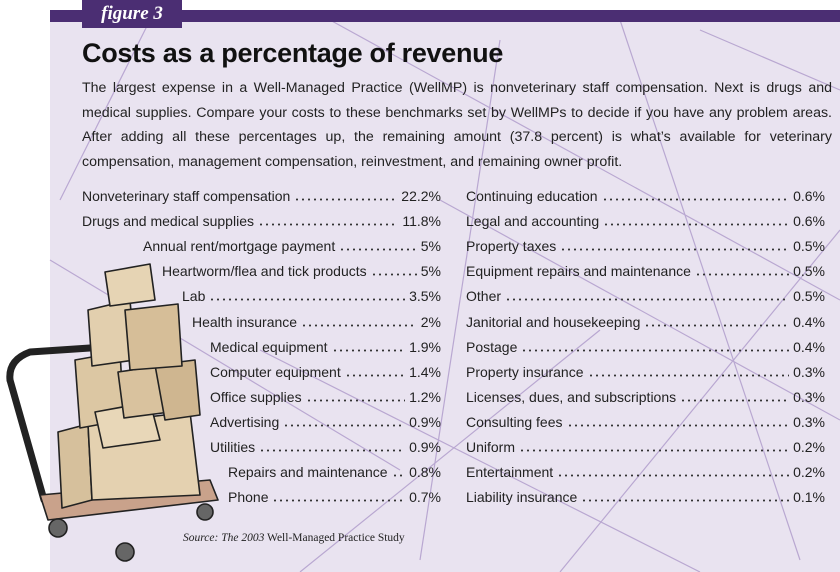  What do you see at coordinates (511, 246) in the screenshot?
I see `cost-label: Property taxes` at bounding box center [511, 246].